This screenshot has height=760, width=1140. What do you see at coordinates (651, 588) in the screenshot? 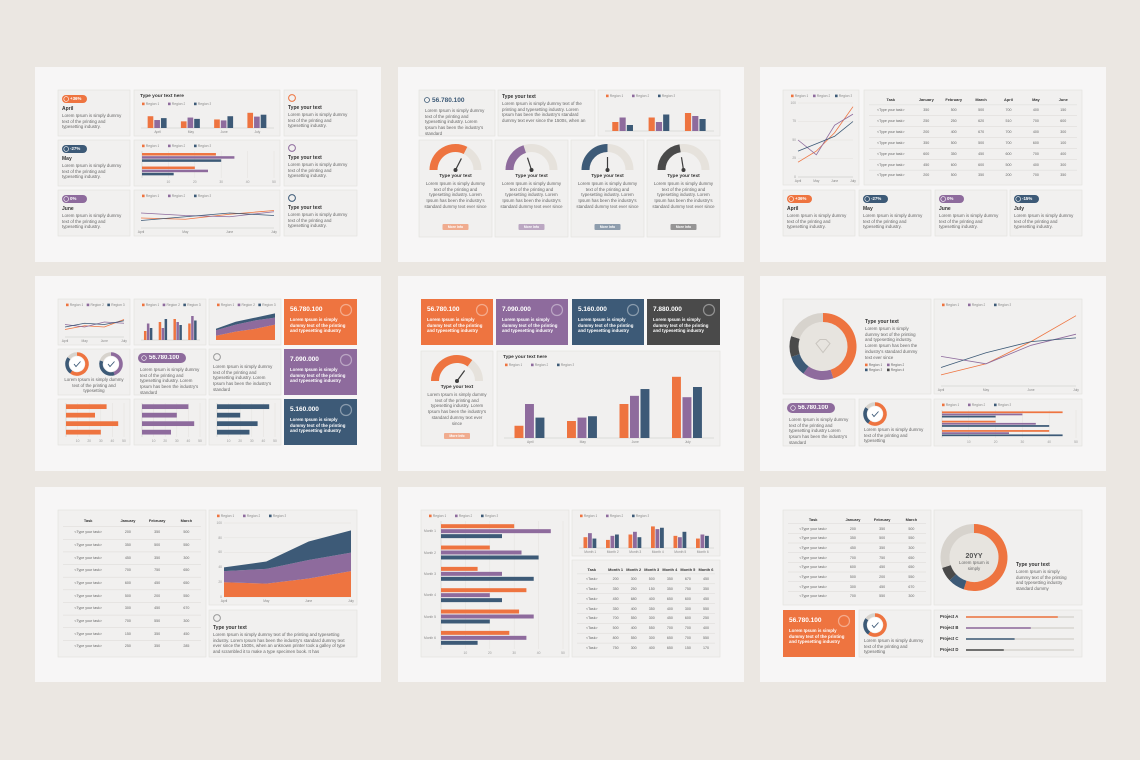
I see `table-cell: 150` at bounding box center [651, 588].